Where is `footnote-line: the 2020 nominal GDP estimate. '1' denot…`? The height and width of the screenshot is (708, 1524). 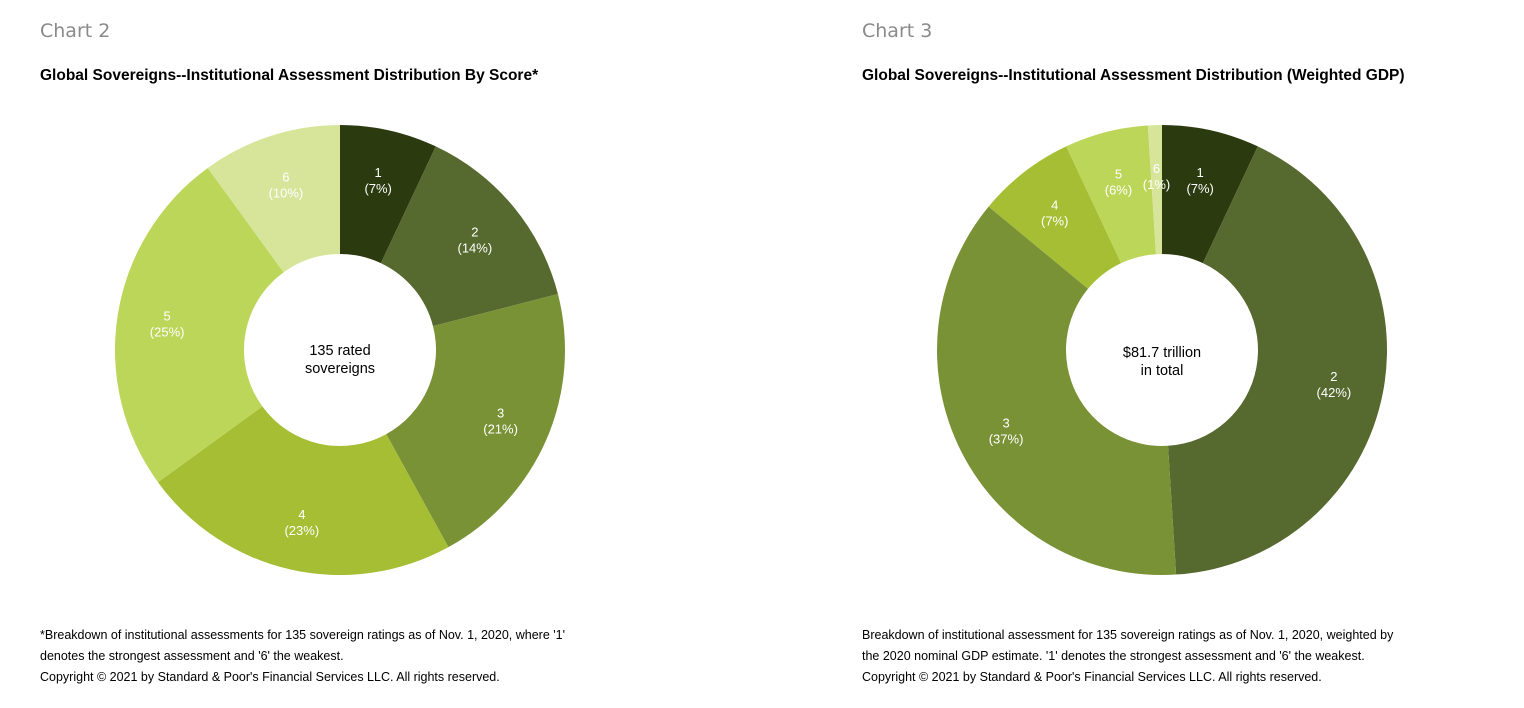
footnote-line: the 2020 nominal GDP estimate. '1' denot… is located at coordinates (1113, 656).